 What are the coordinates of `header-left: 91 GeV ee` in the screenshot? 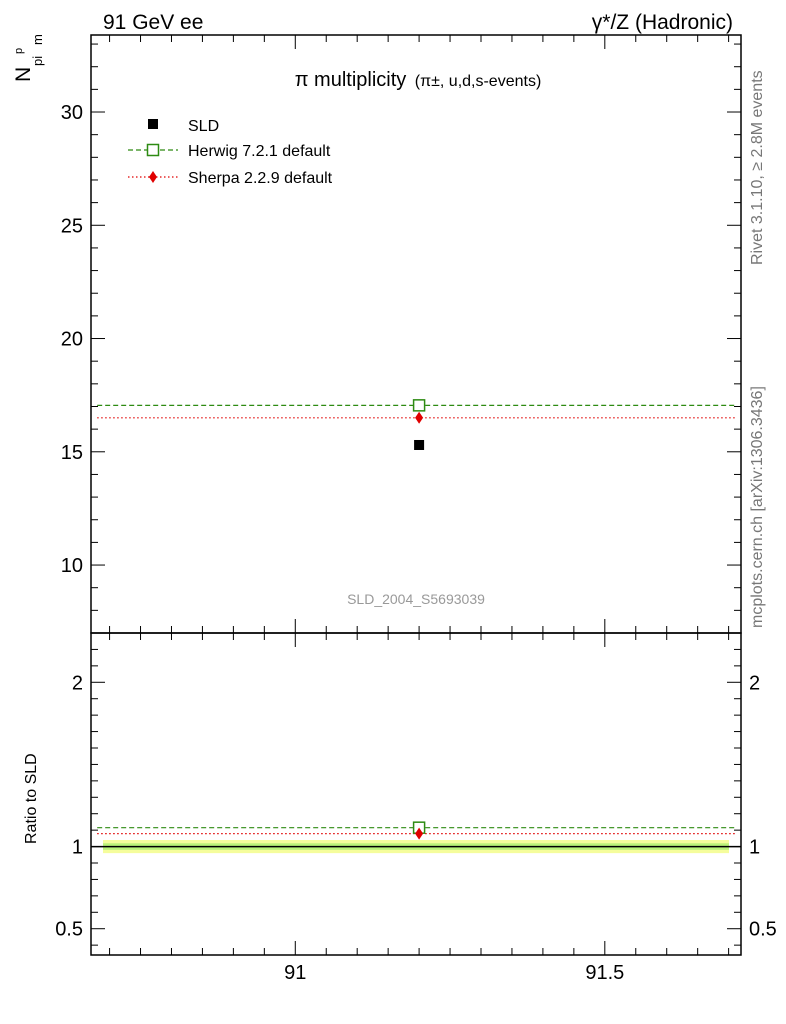 It's located at (153, 22).